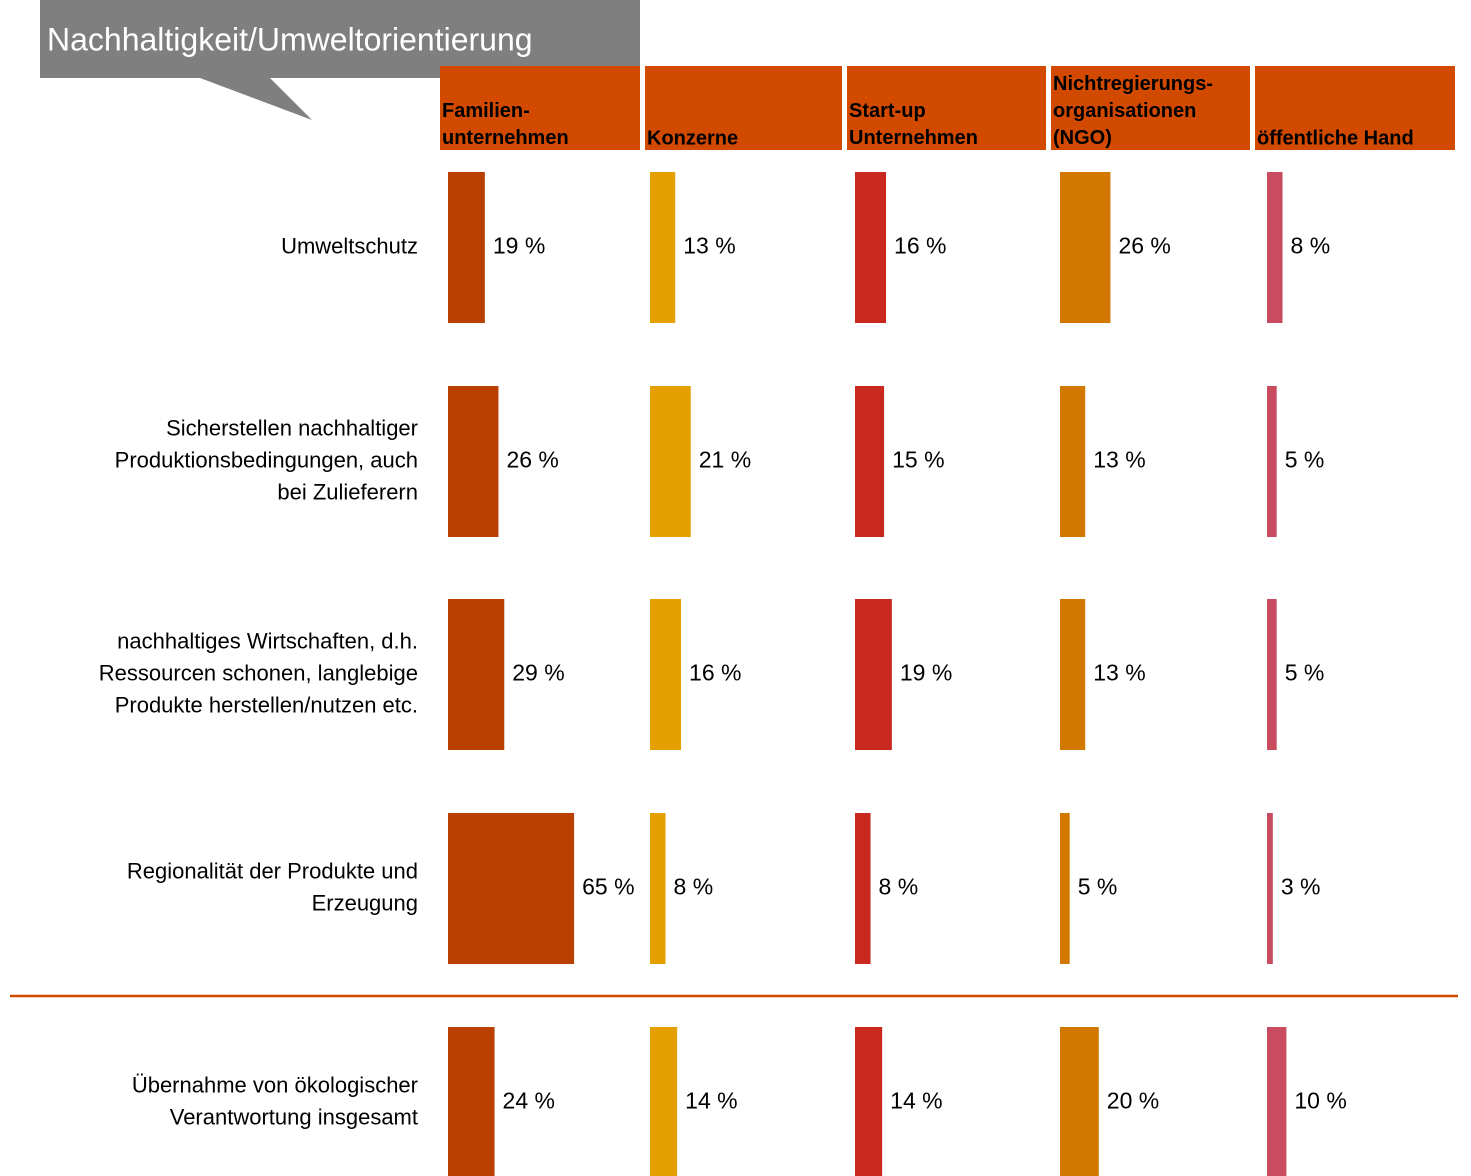  I want to click on value-label: 21 %, so click(725, 460).